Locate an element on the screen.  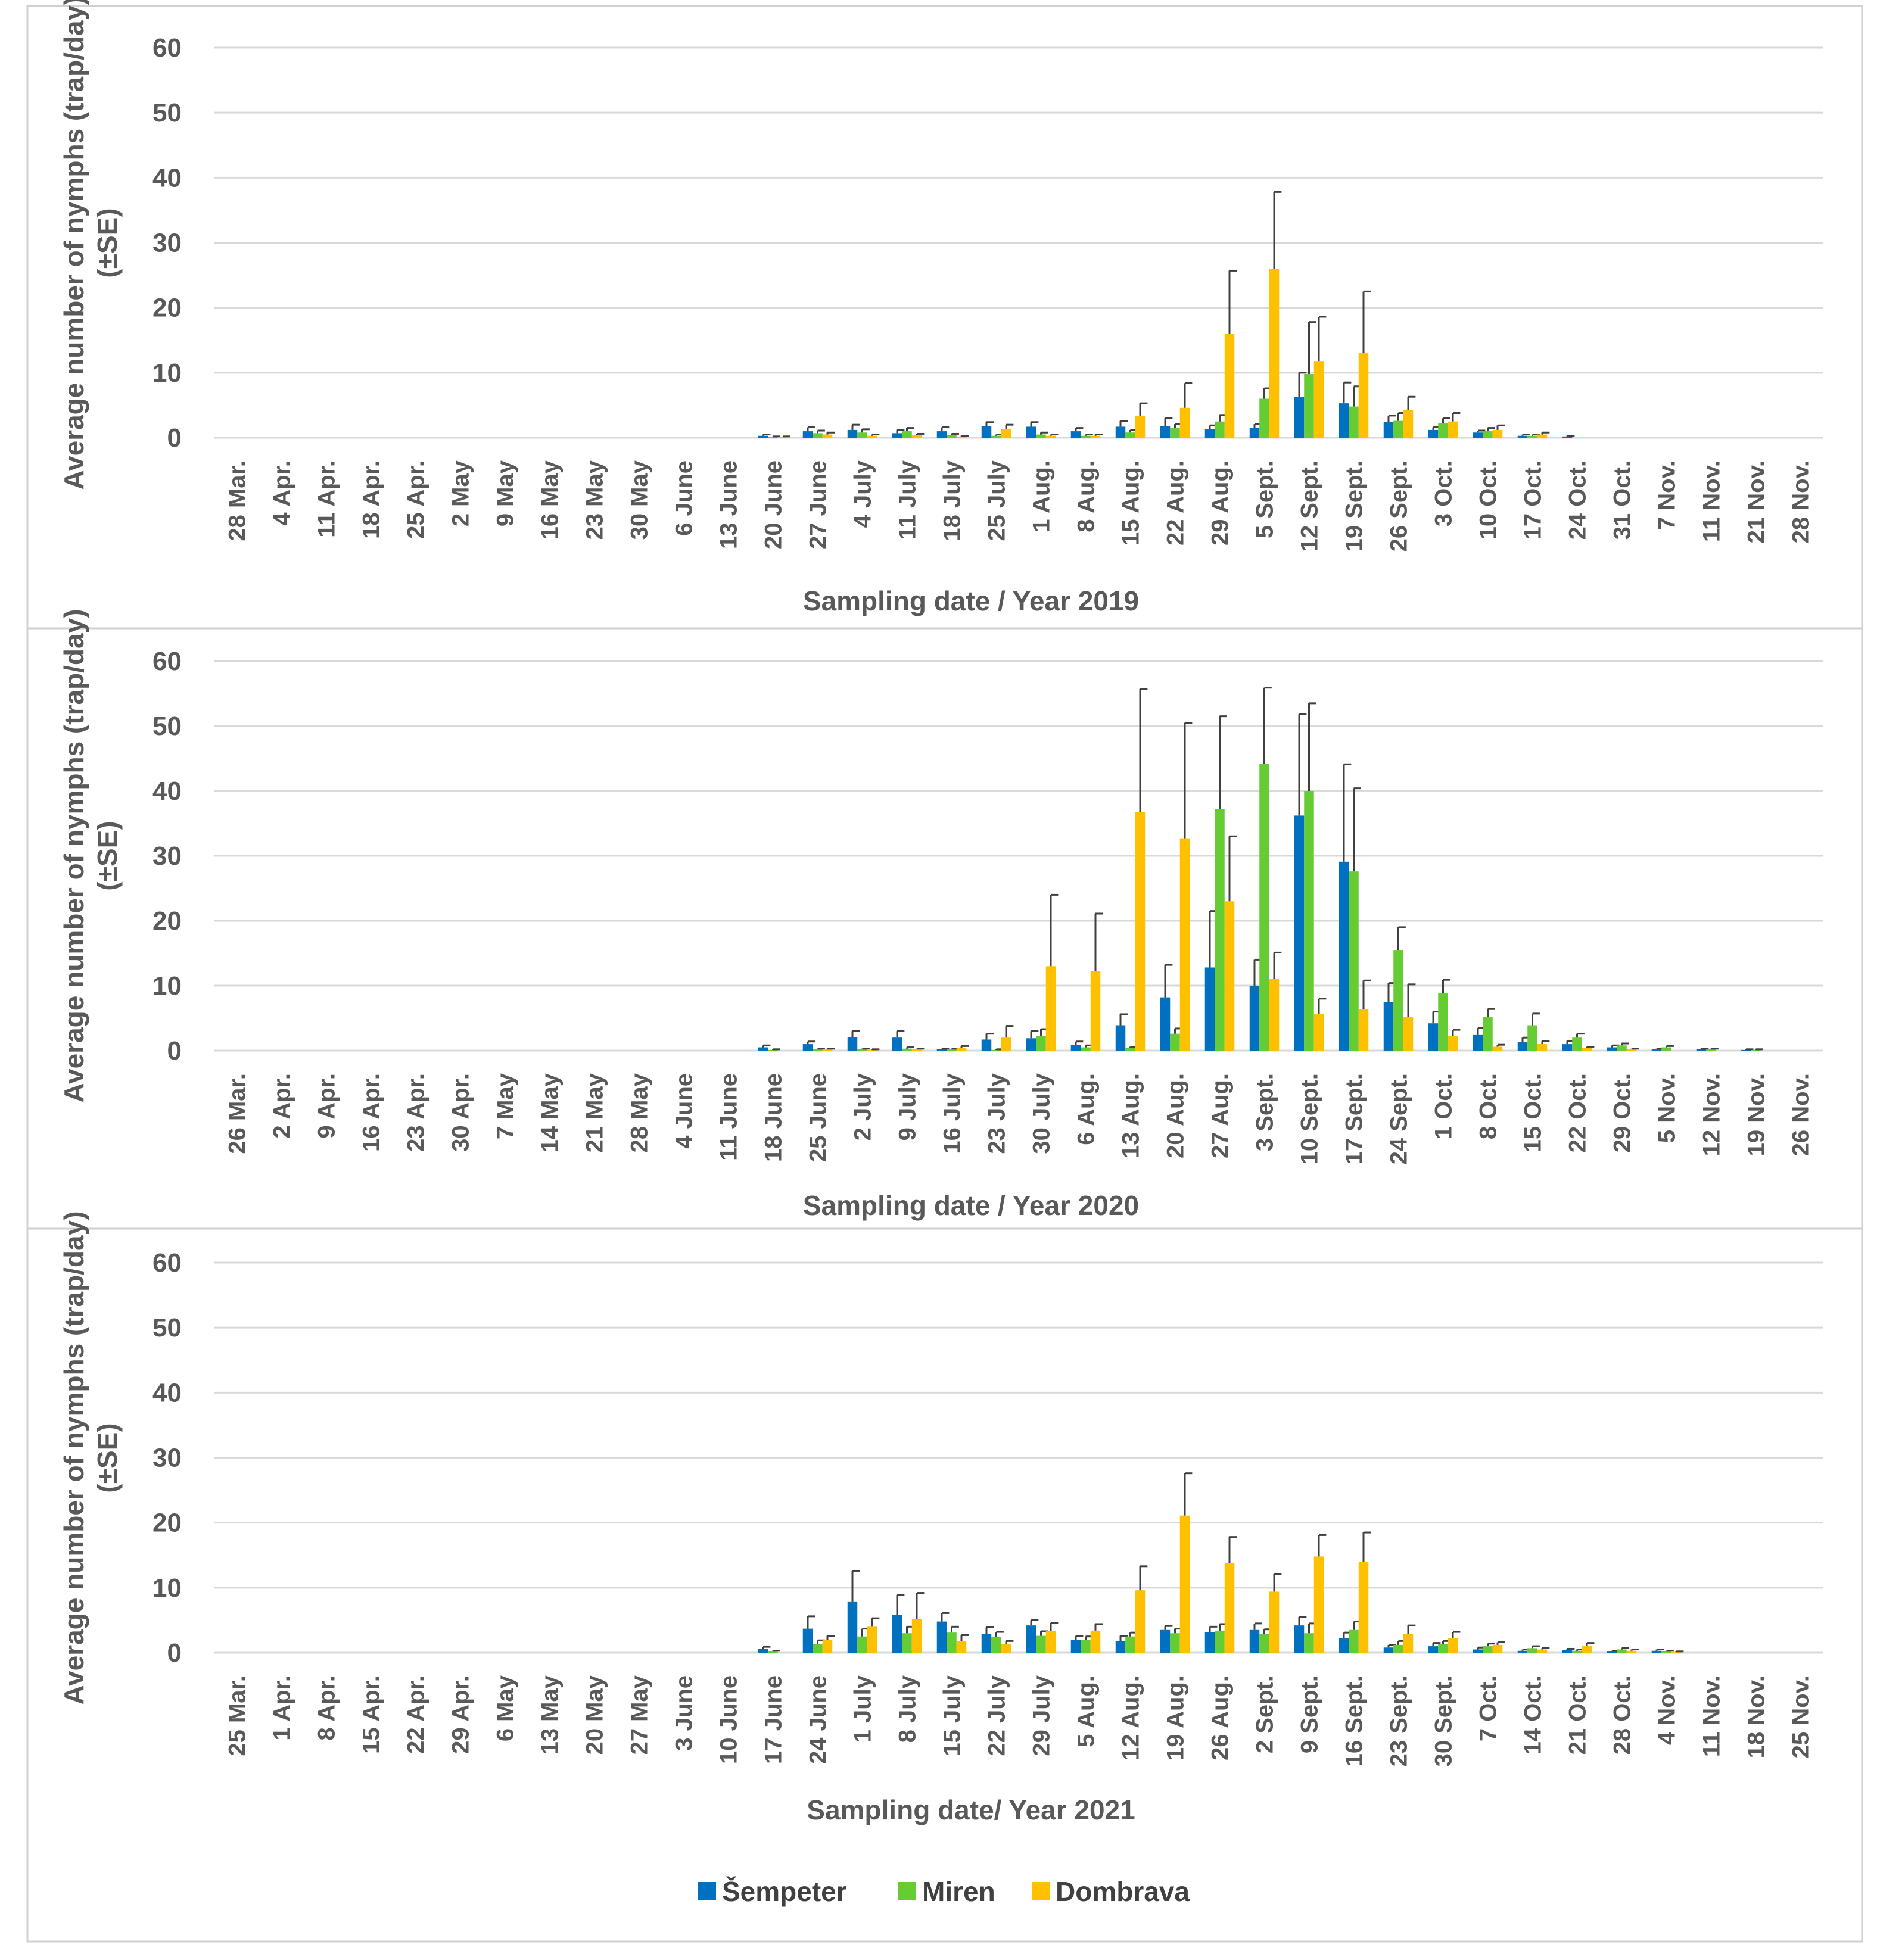
x-tick-label: 9 July is located at coordinates (908, 1107).